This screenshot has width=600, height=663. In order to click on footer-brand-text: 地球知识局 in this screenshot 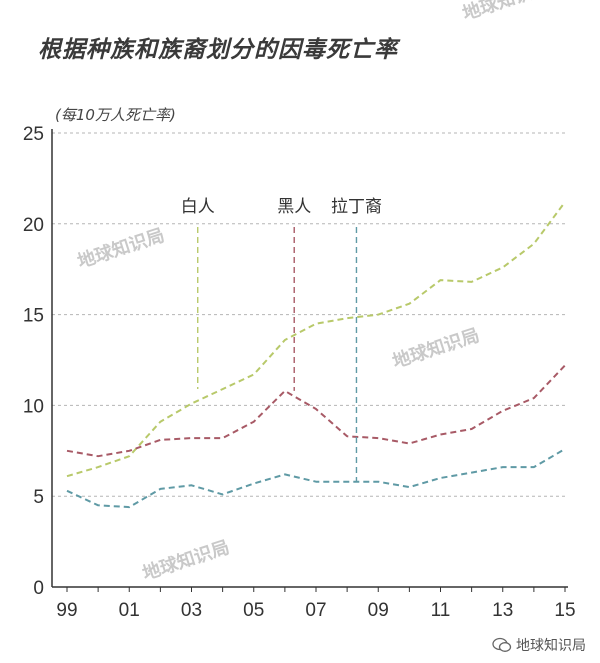, I will do `click(551, 646)`.